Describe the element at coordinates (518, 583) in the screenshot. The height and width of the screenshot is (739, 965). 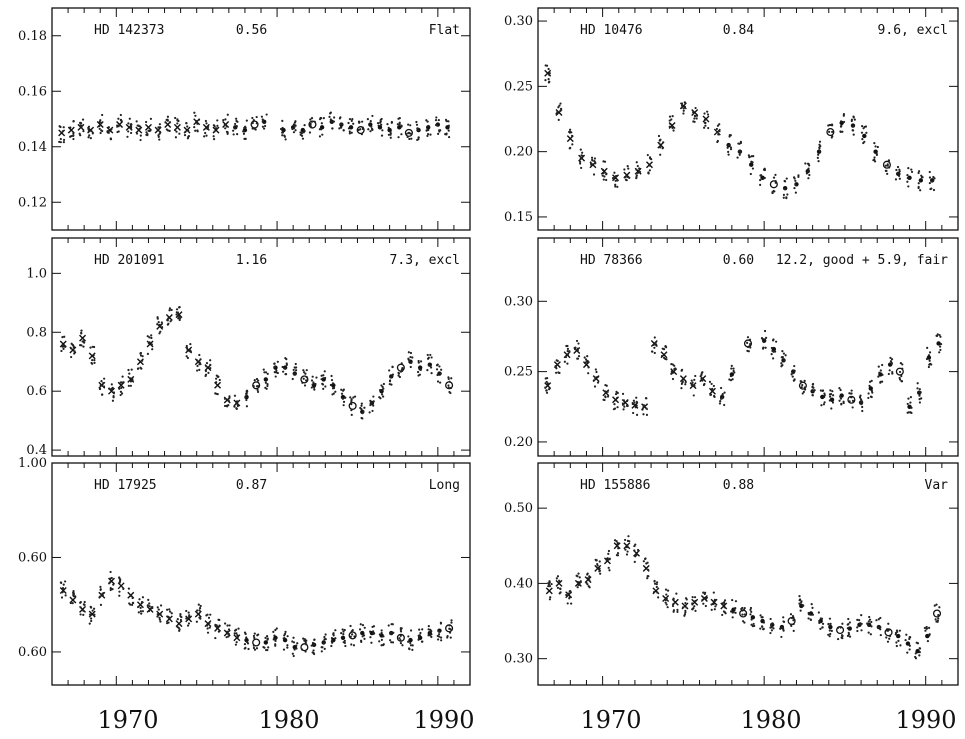
I see `y-tick-label: 0.40` at that location.